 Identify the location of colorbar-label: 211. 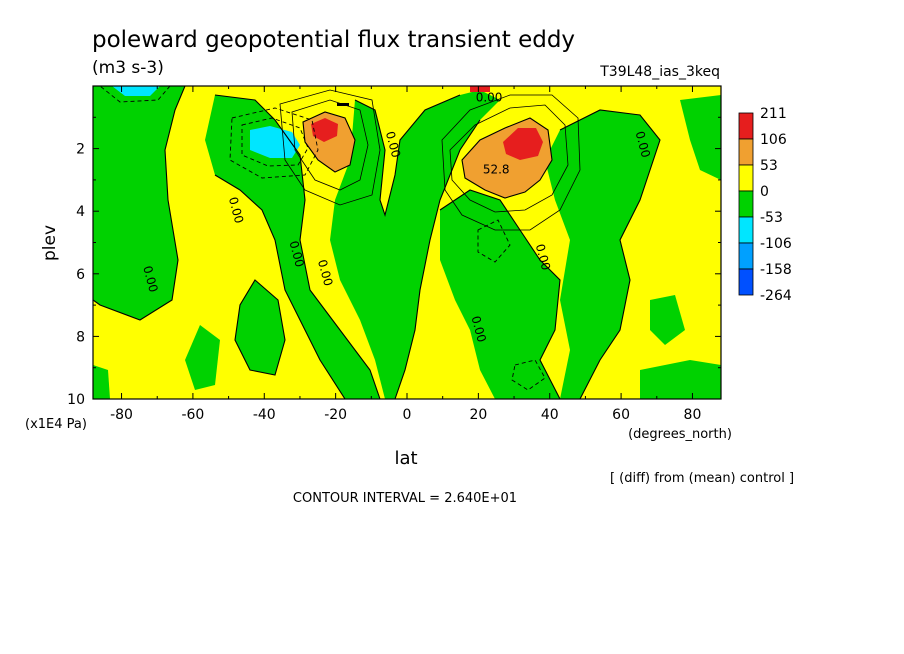
(773, 114).